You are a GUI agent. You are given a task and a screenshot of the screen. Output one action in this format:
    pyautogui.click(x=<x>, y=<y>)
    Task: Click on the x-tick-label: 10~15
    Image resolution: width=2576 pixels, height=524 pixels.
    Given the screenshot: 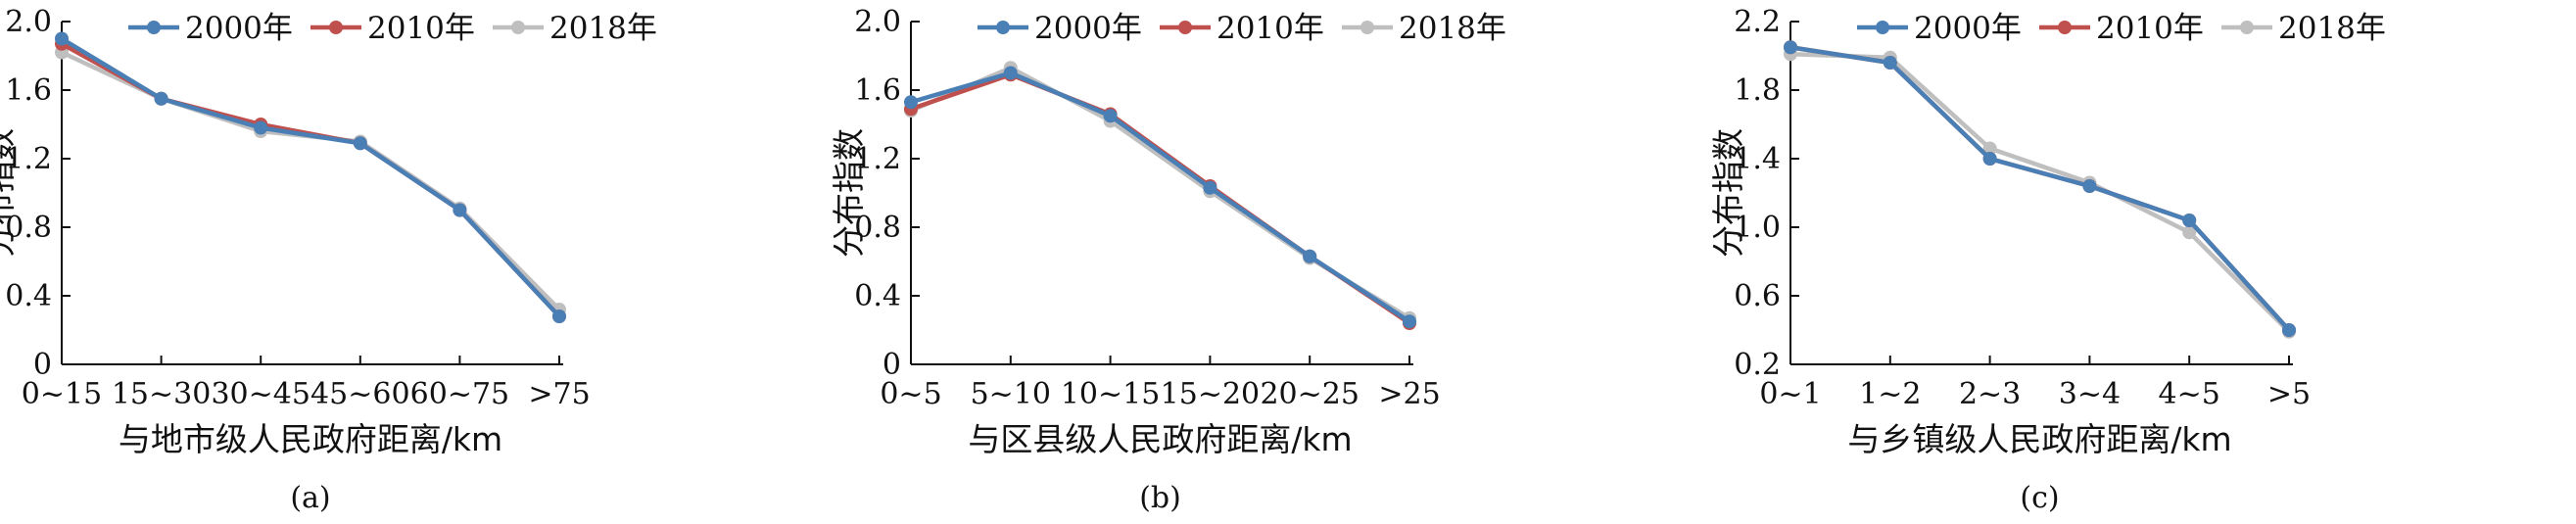 What is the action you would take?
    pyautogui.click(x=1110, y=394)
    